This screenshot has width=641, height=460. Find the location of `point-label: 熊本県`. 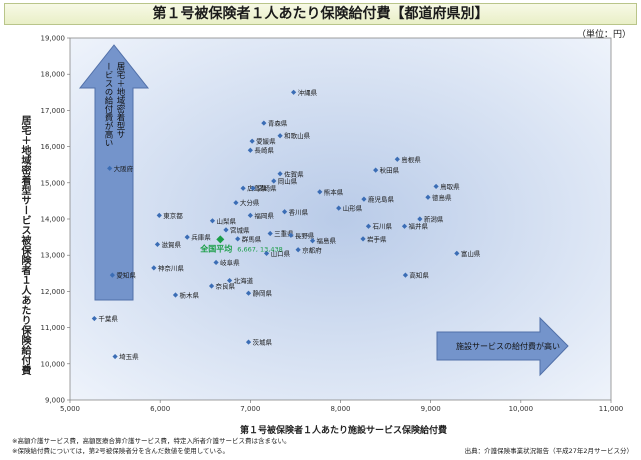

point-label: 熊本県 is located at coordinates (334, 191).